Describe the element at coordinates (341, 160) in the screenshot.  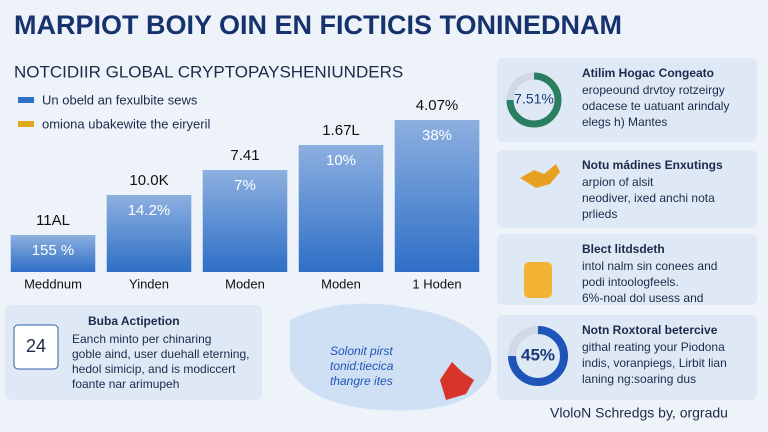
I see `bar-inner-label: 10%` at that location.